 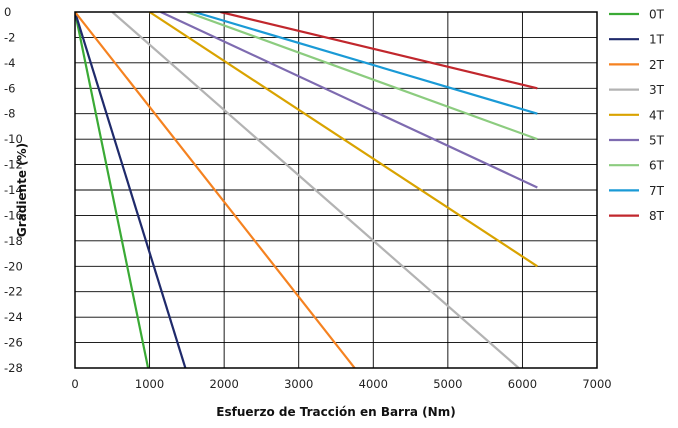 What do you see at coordinates (657, 40) in the screenshot?
I see `legend-label: 1T` at bounding box center [657, 40].